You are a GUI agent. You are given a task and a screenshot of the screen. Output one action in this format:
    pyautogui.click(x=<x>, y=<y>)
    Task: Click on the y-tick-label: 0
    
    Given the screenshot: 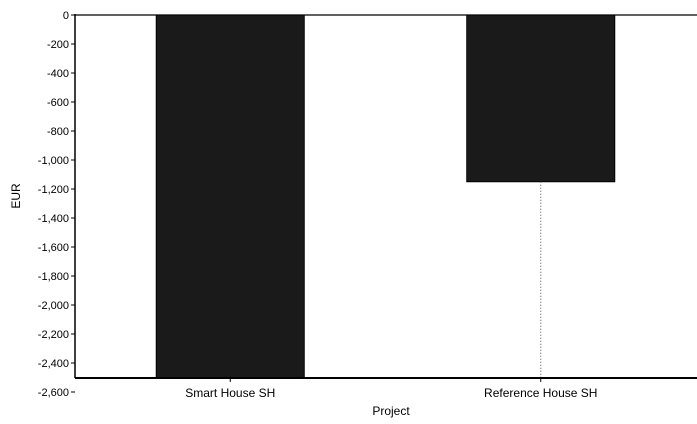 What is the action you would take?
    pyautogui.click(x=66, y=16)
    